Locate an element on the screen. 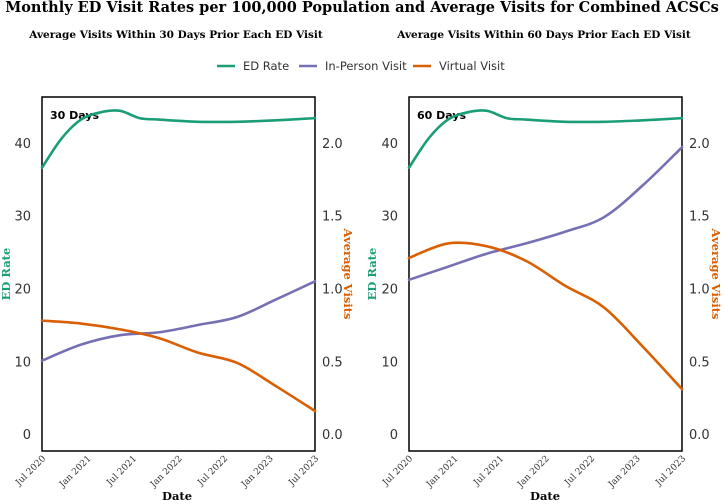 This screenshot has height=504, width=724. panel-label-30-days: 30 Days is located at coordinates (75, 115).